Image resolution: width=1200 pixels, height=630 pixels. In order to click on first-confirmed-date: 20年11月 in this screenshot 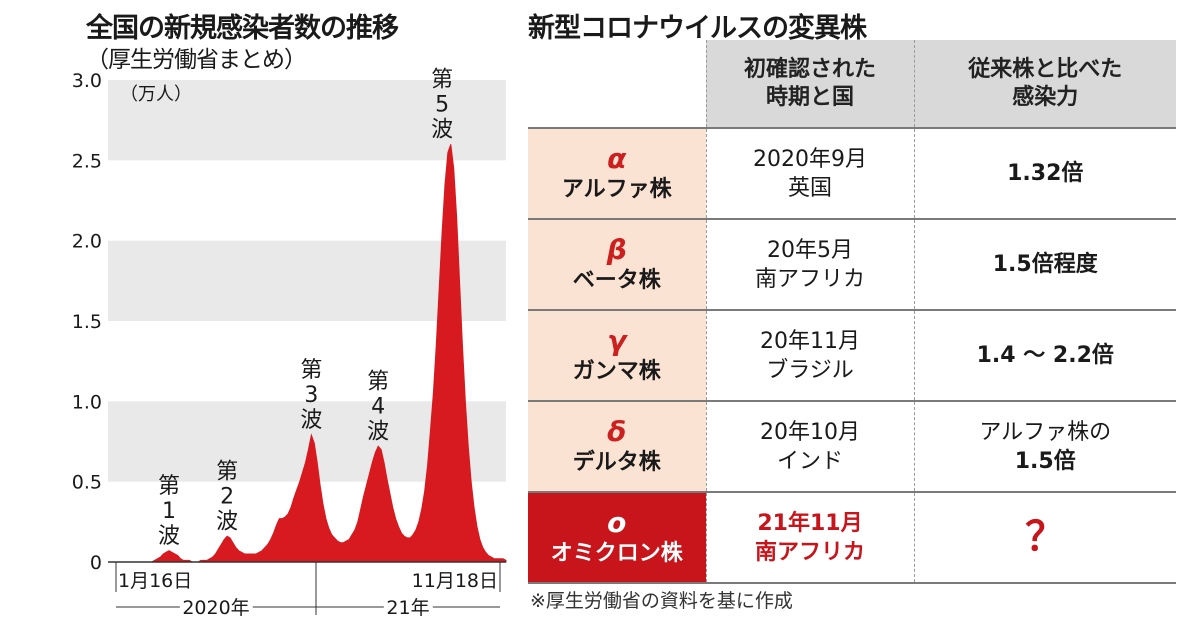, I will do `click(810, 341)`.